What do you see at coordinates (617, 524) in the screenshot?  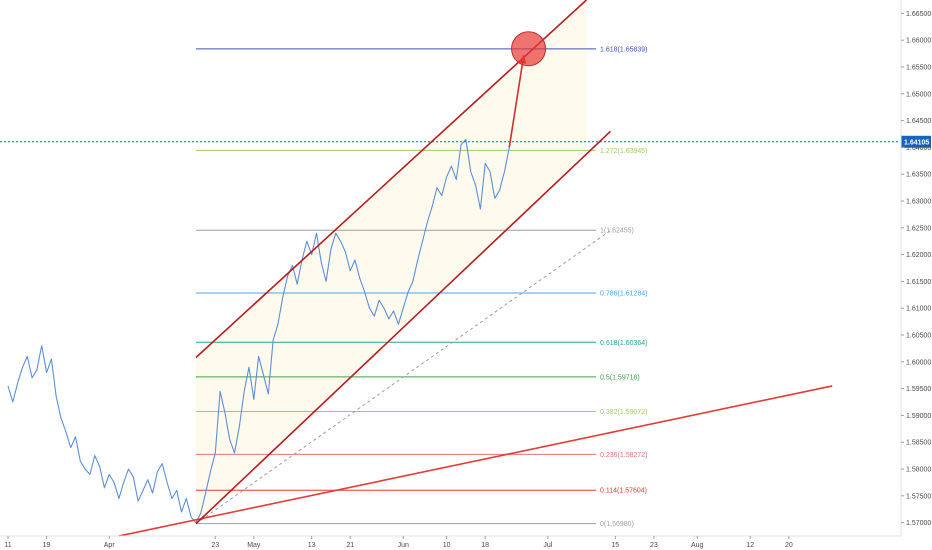 I see `fib-label-0: 0(1.56980)` at bounding box center [617, 524].